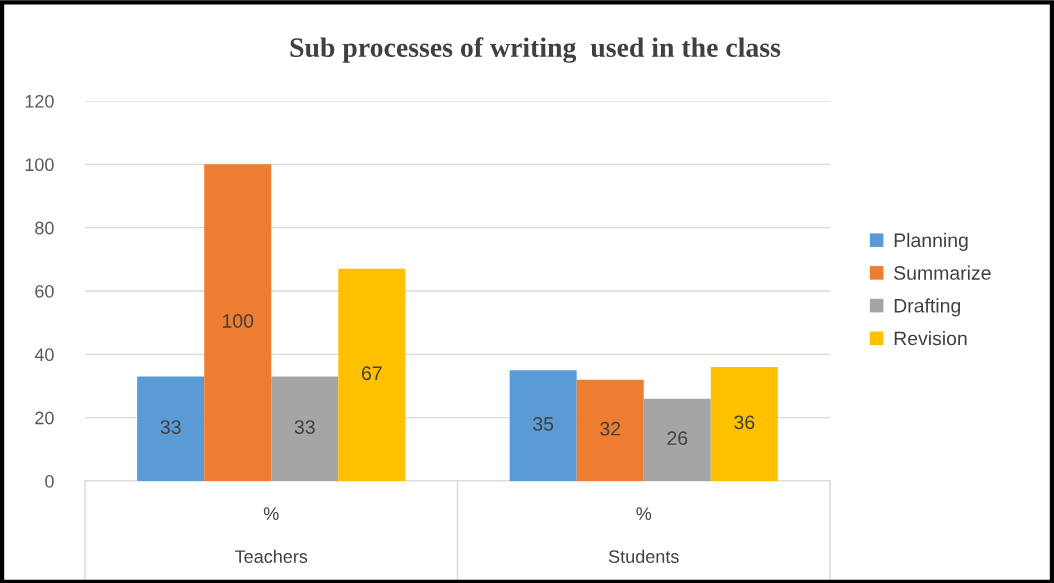  I want to click on y-tick-label: 0, so click(49, 481).